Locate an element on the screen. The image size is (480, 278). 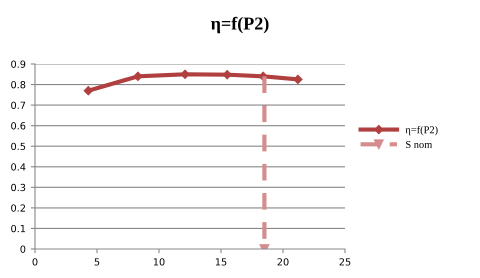
y-tick-label: 0.4 is located at coordinates (18, 167).